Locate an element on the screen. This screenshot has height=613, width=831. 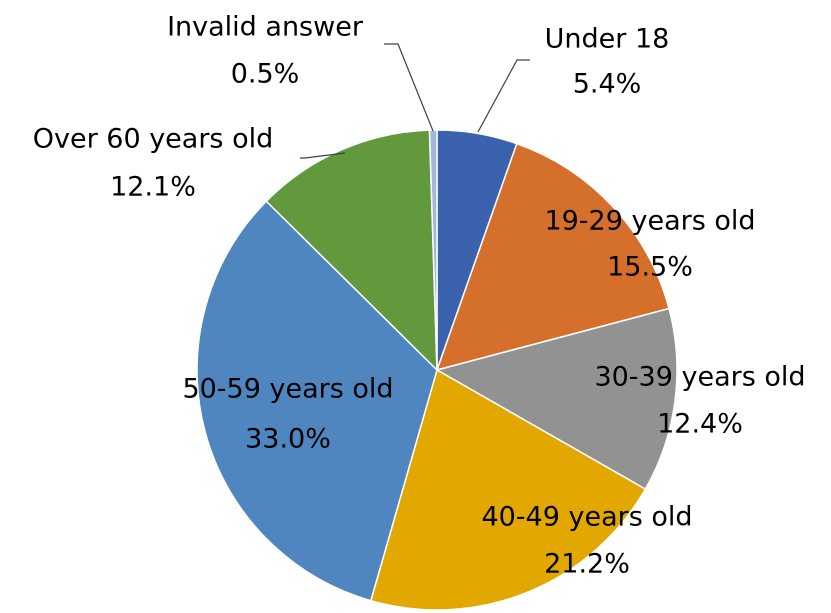
category-label: Invalid answer is located at coordinates (265, 27).